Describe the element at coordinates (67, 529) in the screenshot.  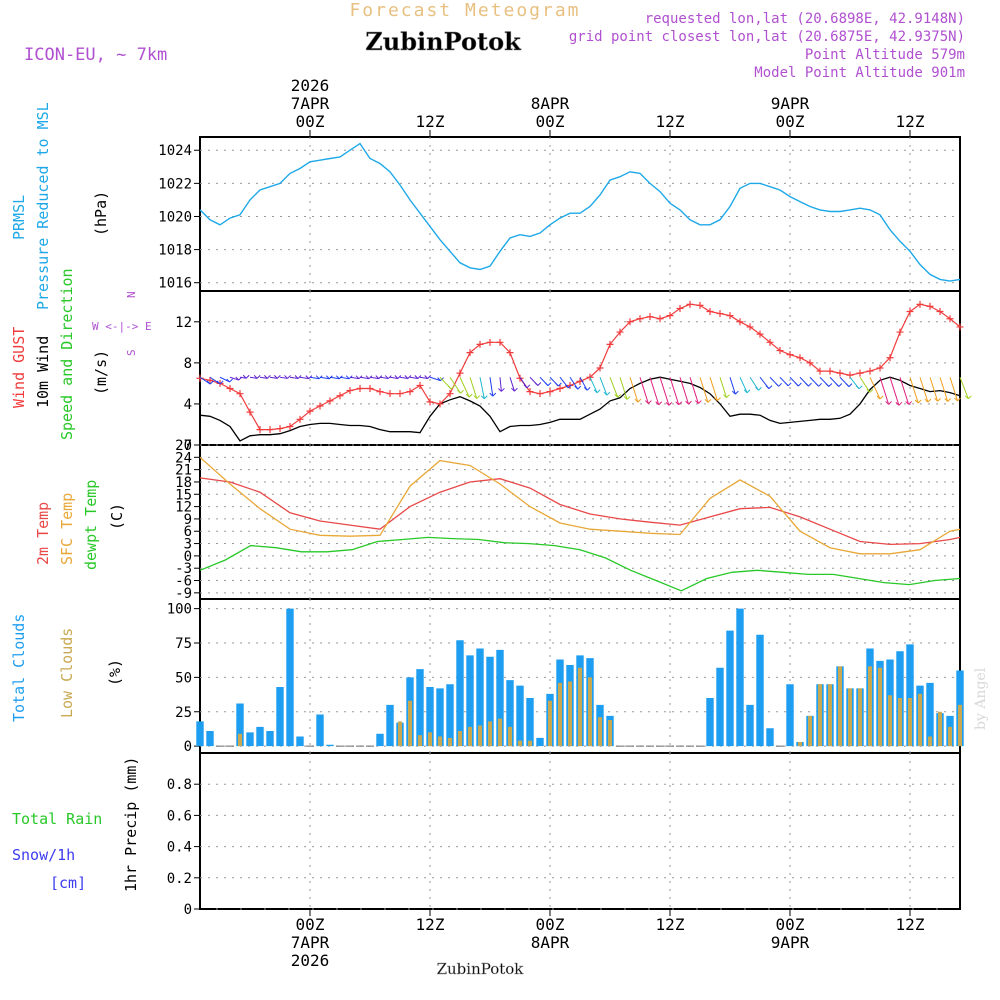
I see `tsfc-label: SFC Temp` at that location.